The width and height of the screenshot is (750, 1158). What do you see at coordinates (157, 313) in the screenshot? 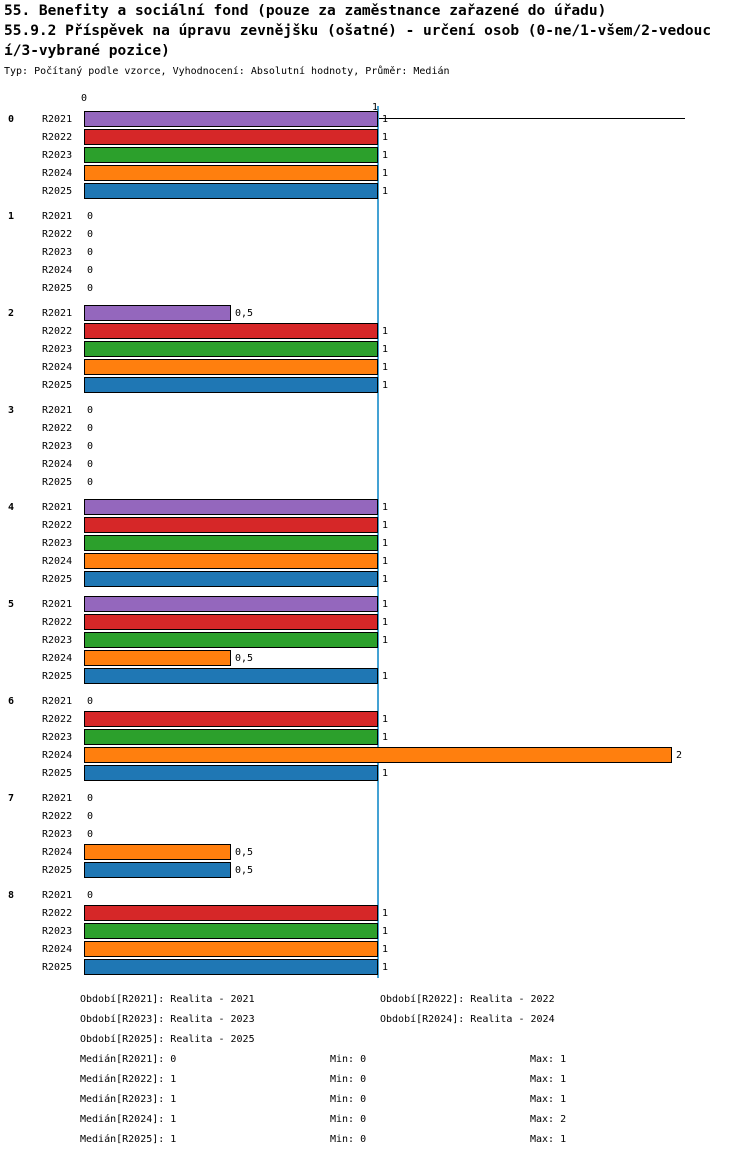
I see `bar-group2-R2021` at bounding box center [157, 313].